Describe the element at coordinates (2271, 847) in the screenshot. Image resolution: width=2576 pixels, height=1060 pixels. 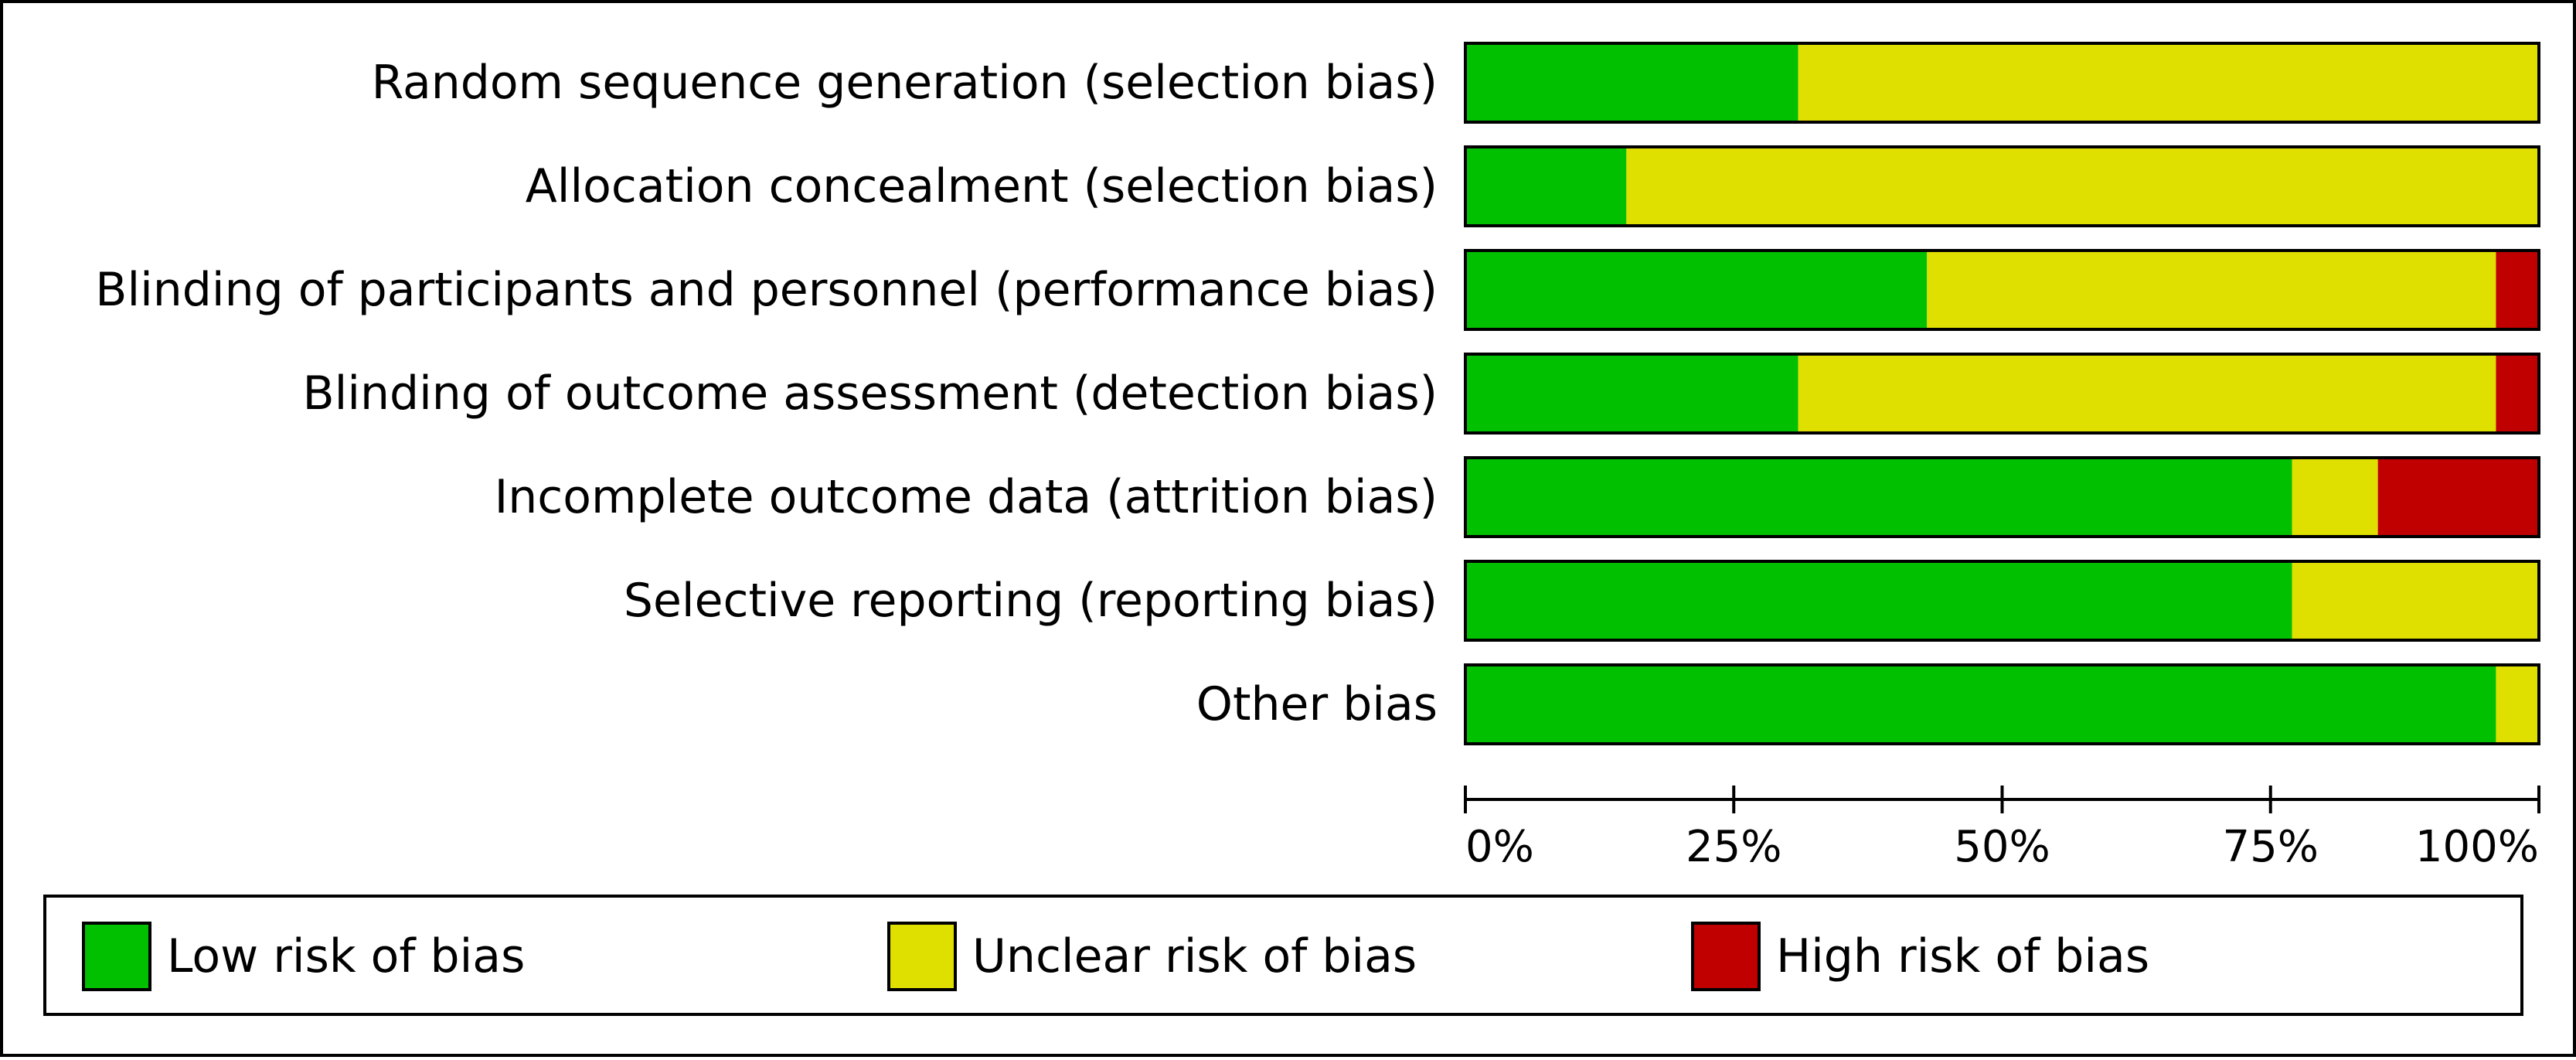
I see `x-tick-label: 75%` at that location.